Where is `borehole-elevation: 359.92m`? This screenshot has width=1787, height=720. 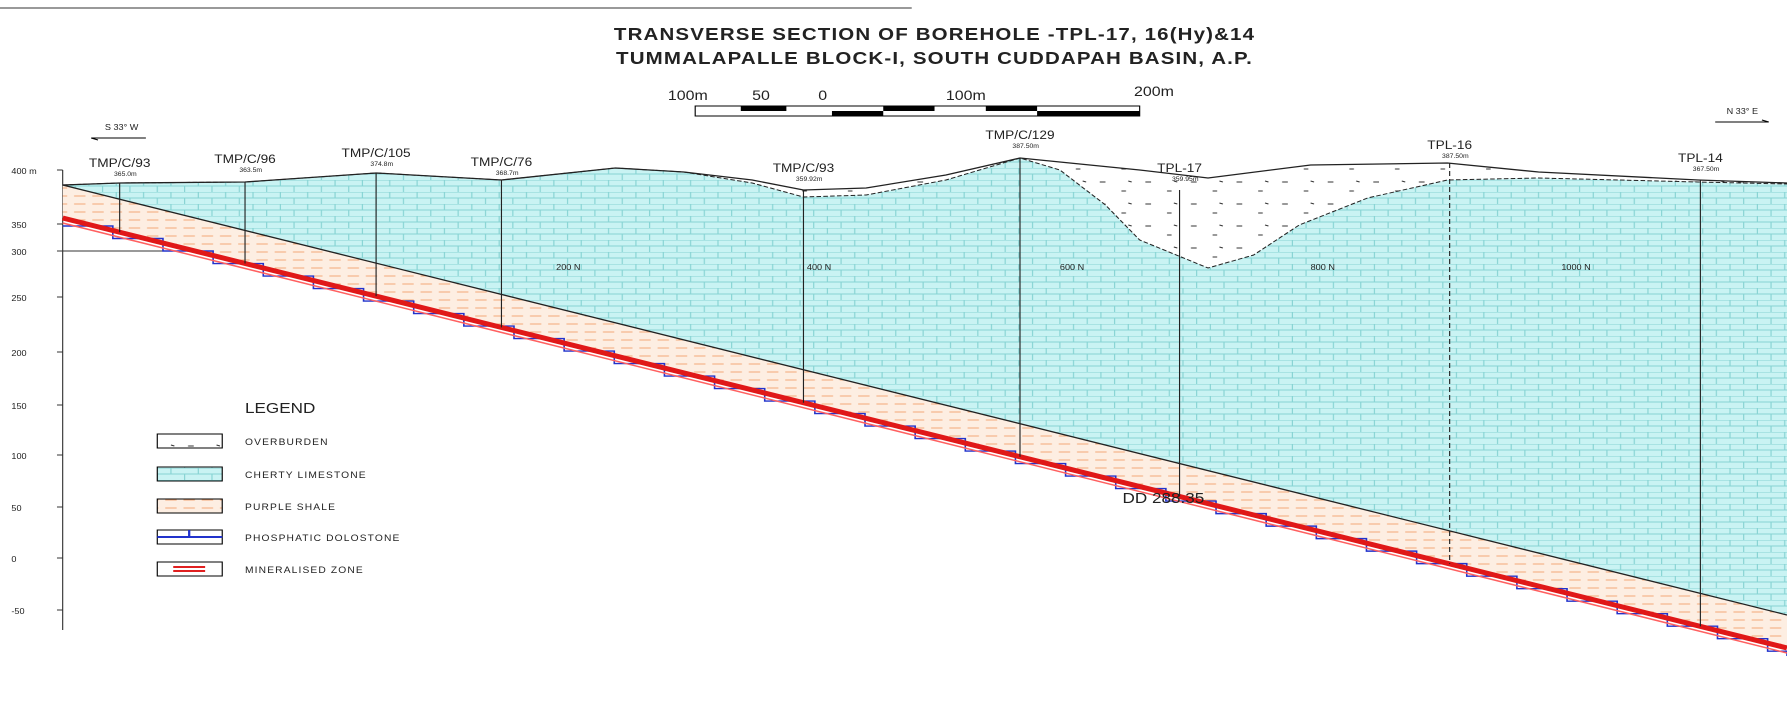 borehole-elevation: 359.92m is located at coordinates (809, 179).